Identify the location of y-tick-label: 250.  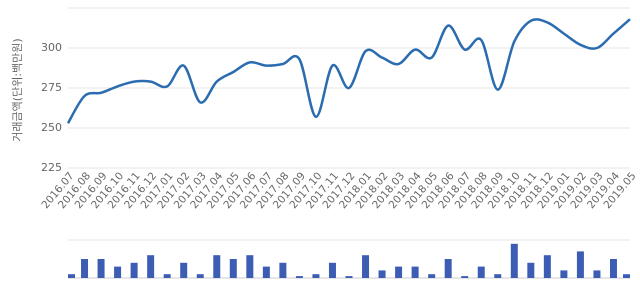
(51, 127).